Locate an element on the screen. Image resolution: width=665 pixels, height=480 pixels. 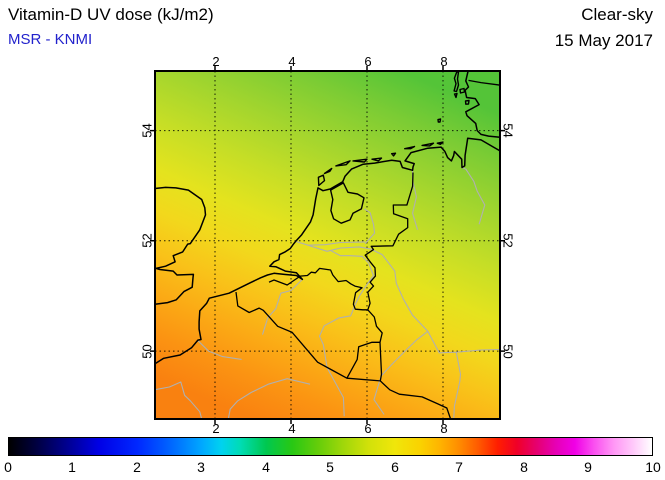
cb-label-9: 9 is located at coordinates (588, 467).